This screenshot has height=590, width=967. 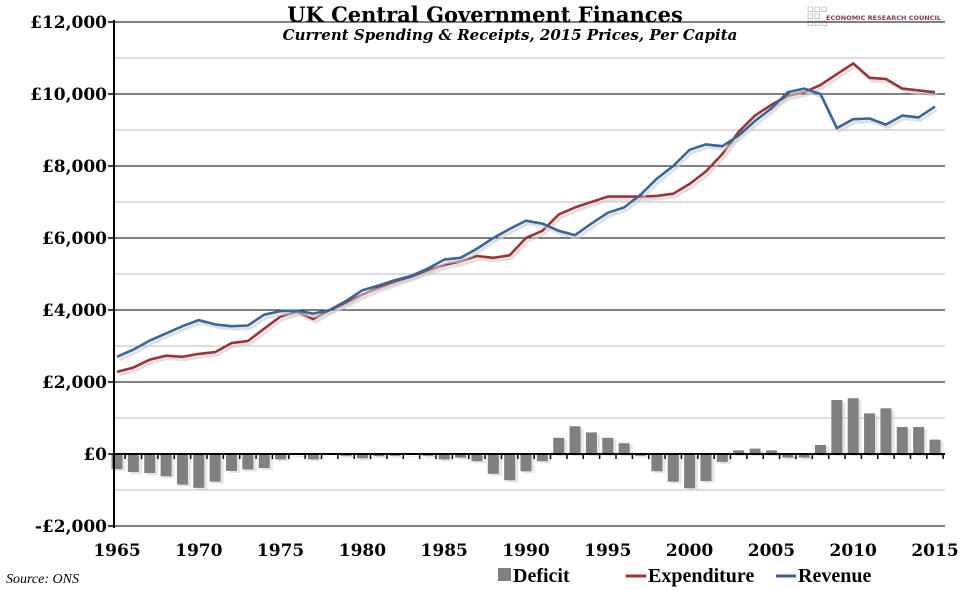 I want to click on source-note: Source: ONS, so click(x=42, y=579).